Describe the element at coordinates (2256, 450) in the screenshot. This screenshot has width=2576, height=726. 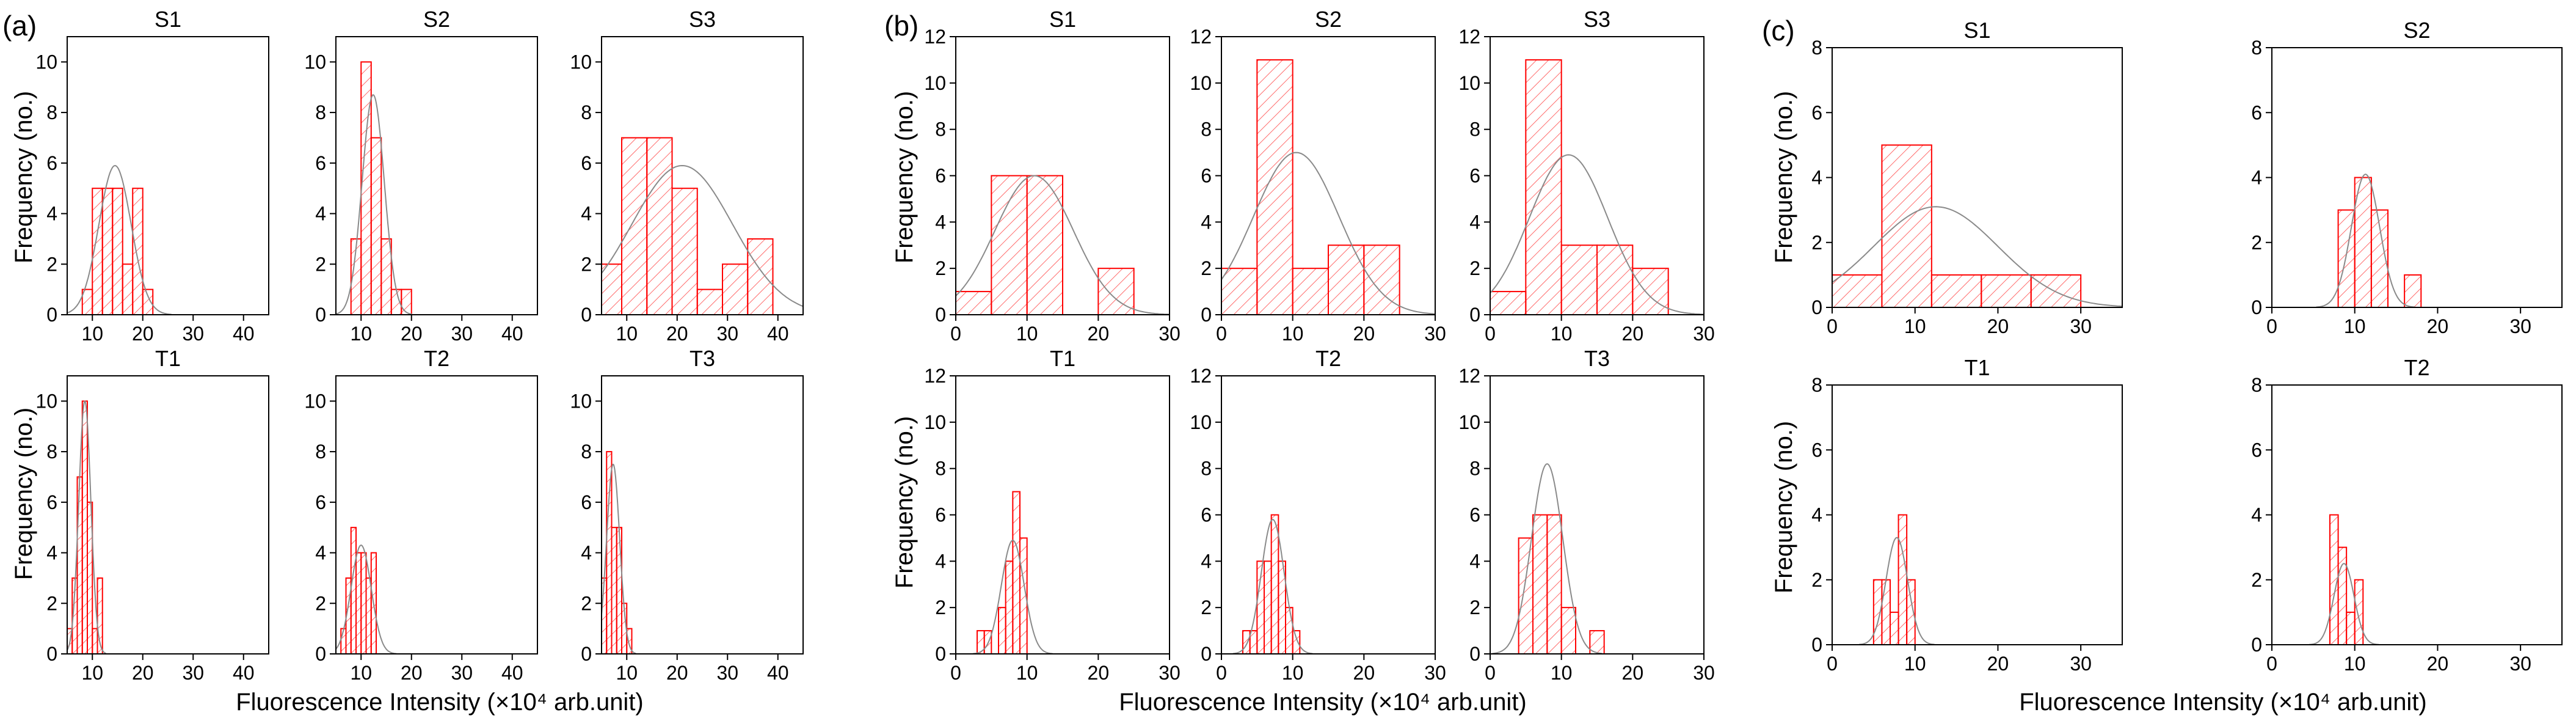
I see `ytick-label-c-t2-6: 6` at that location.